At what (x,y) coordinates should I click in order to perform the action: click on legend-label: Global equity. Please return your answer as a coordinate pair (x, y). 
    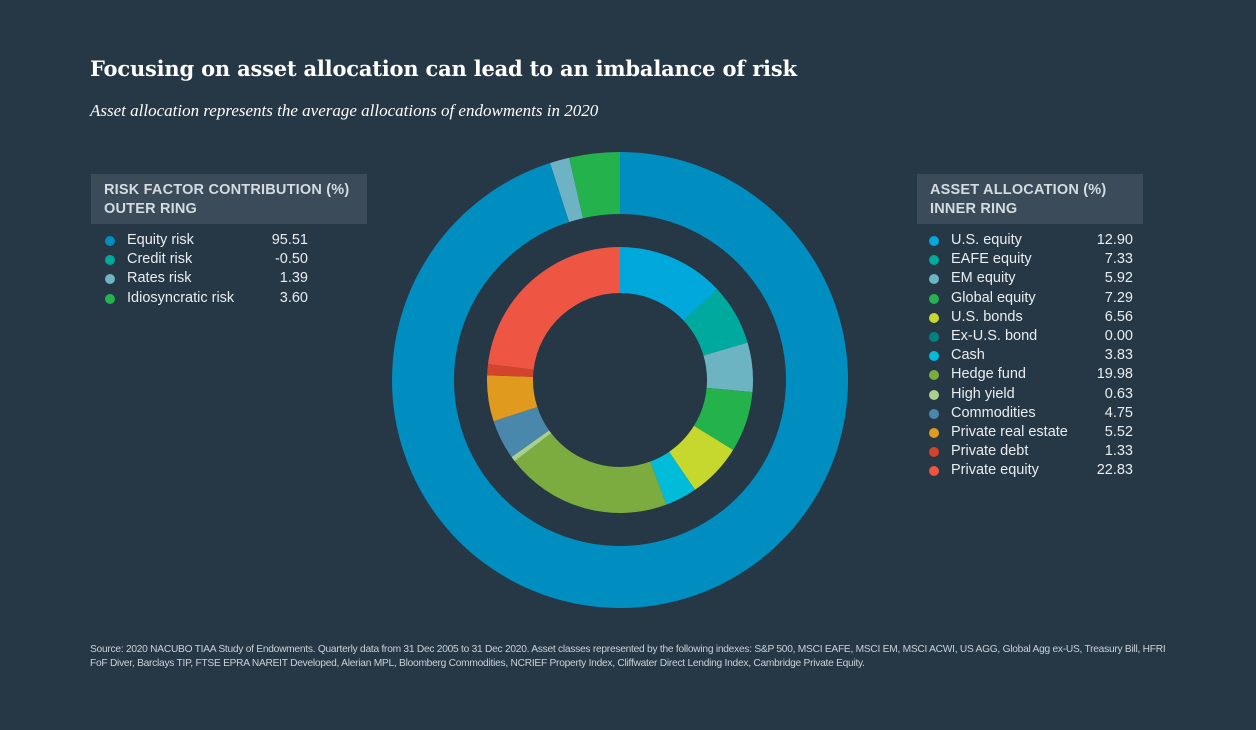
    Looking at the image, I should click on (993, 297).